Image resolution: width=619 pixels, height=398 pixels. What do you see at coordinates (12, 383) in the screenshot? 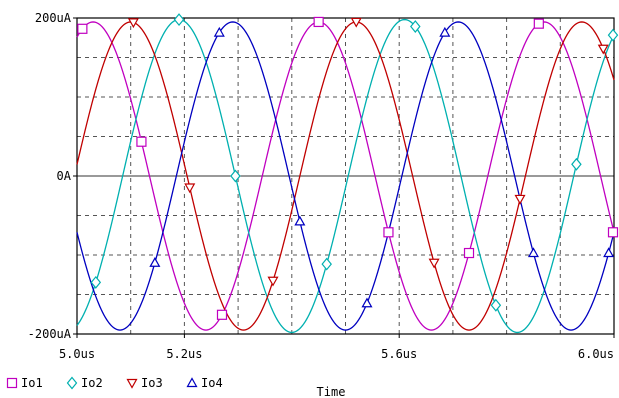
I see `legend-marker-io1` at bounding box center [12, 383].